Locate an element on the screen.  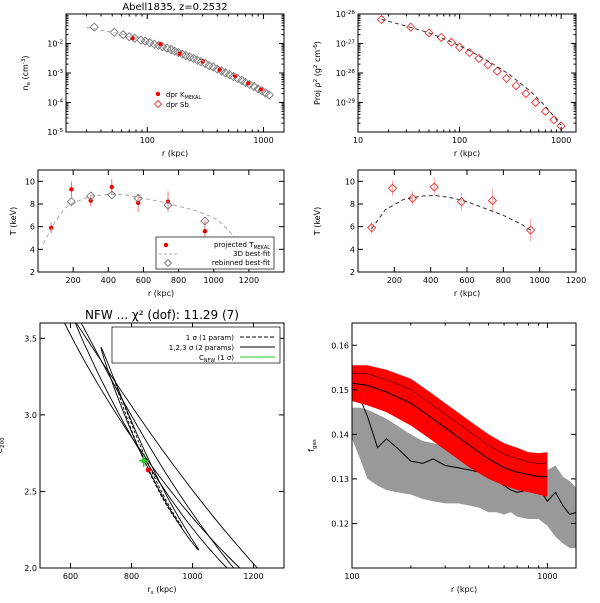
legend-entry: projected TMEKAL is located at coordinates (242, 246).